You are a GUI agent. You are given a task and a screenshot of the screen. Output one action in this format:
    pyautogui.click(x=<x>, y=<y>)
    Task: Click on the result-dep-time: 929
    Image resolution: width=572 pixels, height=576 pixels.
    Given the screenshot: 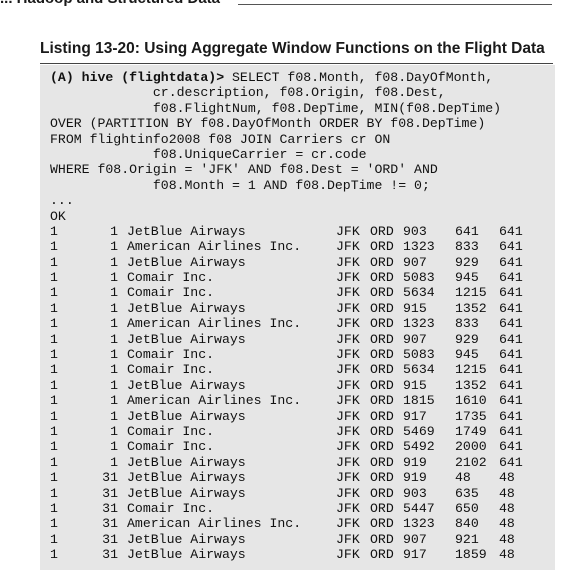 What is the action you would take?
    pyautogui.click(x=467, y=262)
    